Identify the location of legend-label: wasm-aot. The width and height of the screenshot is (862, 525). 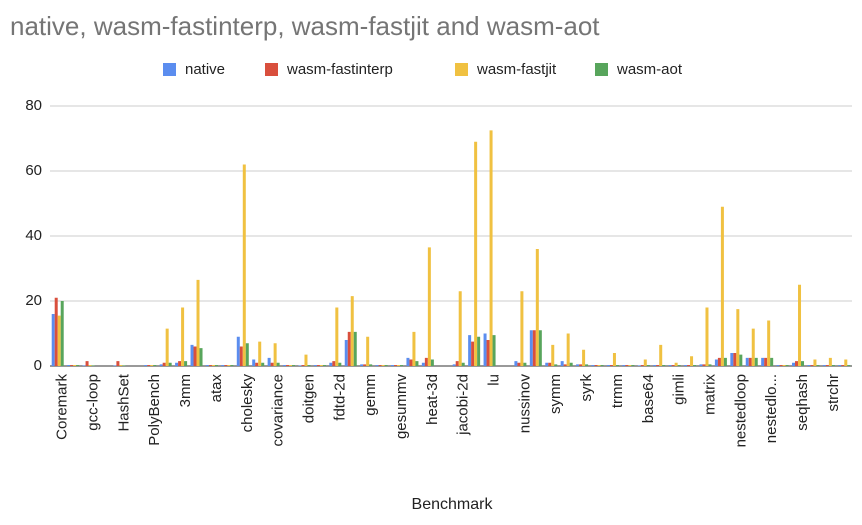
(649, 69).